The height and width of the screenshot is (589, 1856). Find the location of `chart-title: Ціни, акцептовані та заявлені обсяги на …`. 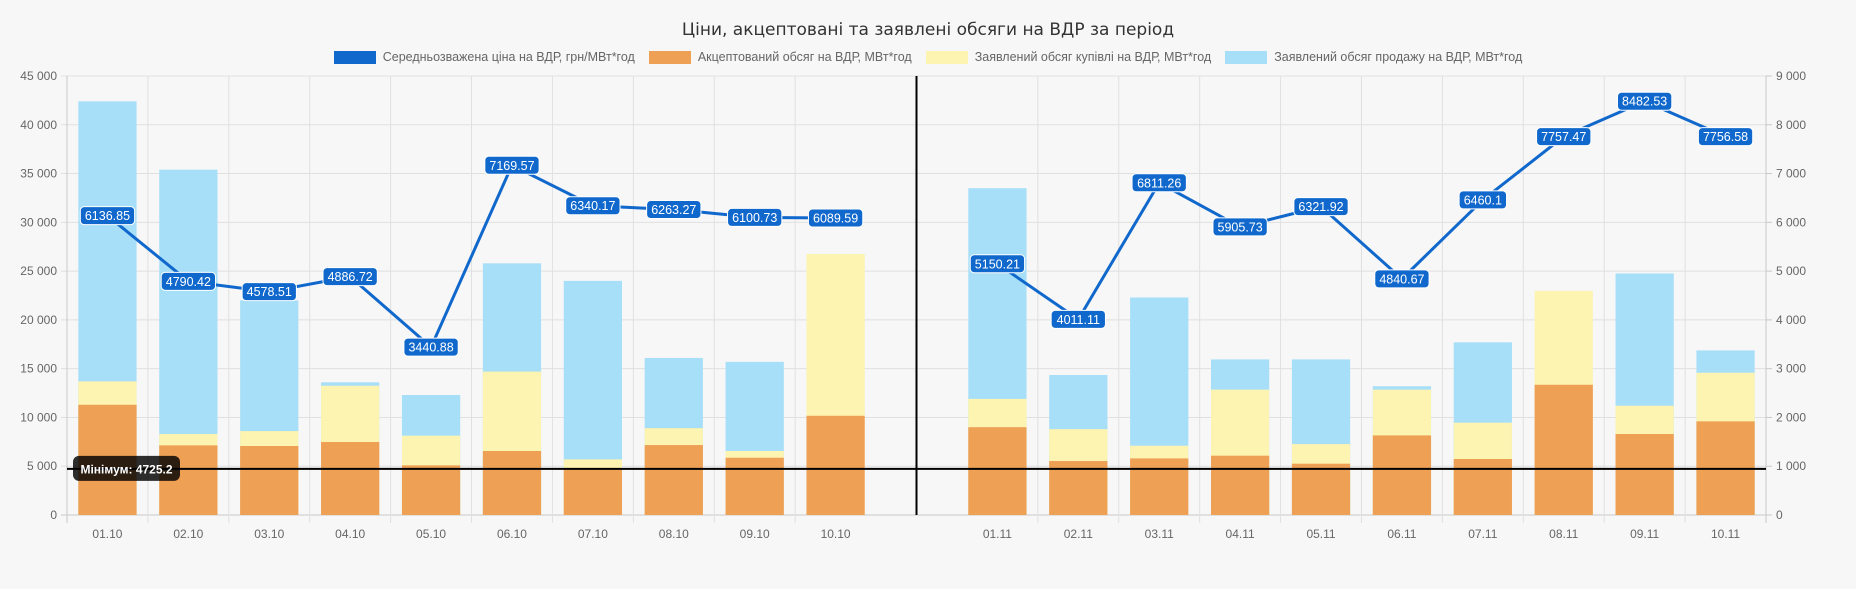

chart-title: Ціни, акцептовані та заявлені обсяги на … is located at coordinates (928, 30).